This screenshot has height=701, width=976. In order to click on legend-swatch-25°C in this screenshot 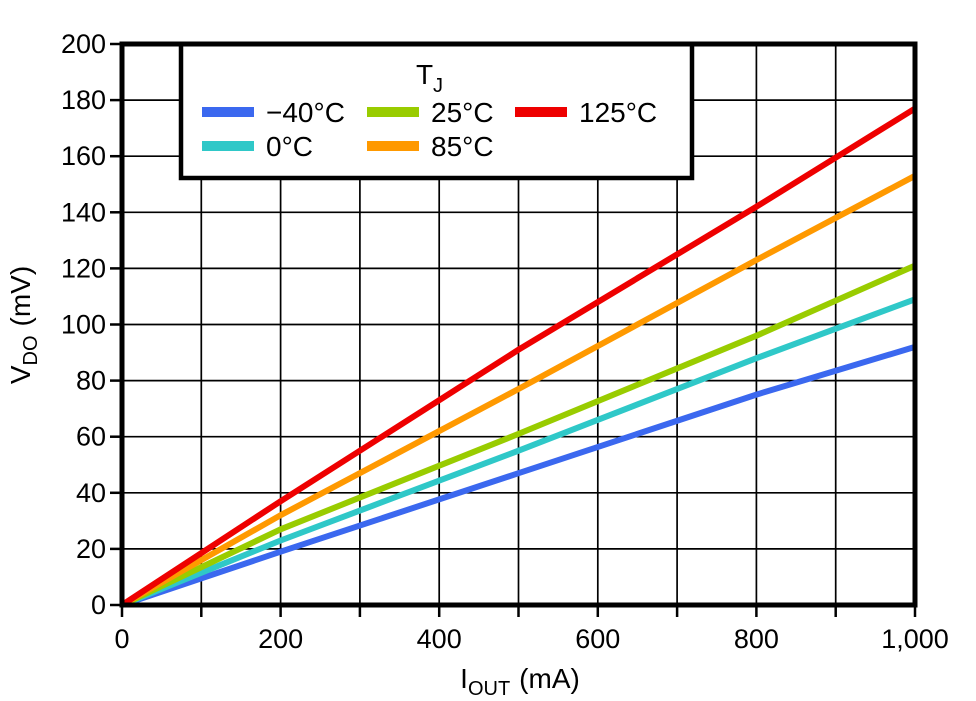, I will do `click(393, 112)`.